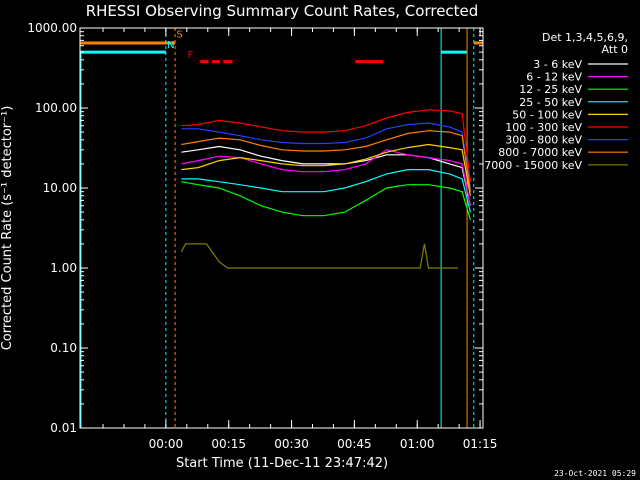  Describe the element at coordinates (319, 256) in the screenshot. I see `series-line-7000-15000kev-kev` at that location.